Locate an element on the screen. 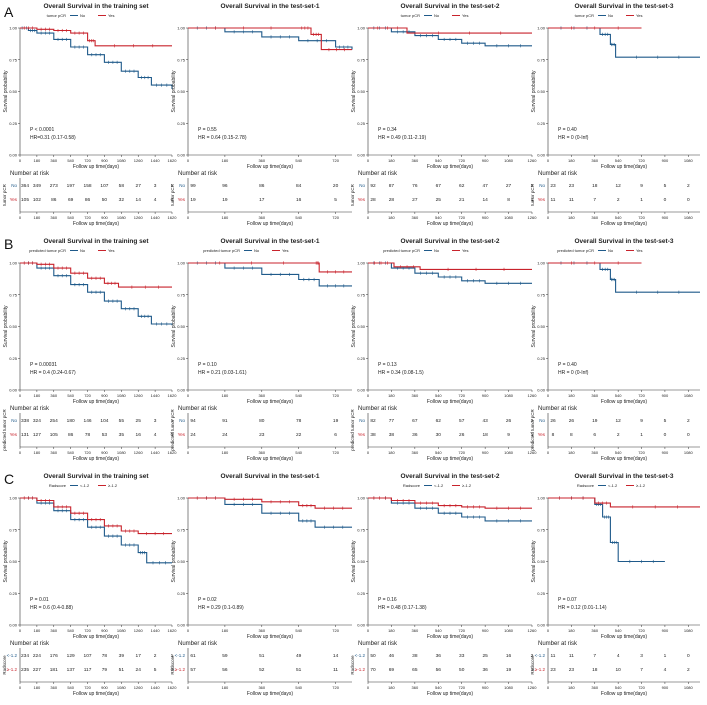  risk-count: 7 is located at coordinates (594, 200).